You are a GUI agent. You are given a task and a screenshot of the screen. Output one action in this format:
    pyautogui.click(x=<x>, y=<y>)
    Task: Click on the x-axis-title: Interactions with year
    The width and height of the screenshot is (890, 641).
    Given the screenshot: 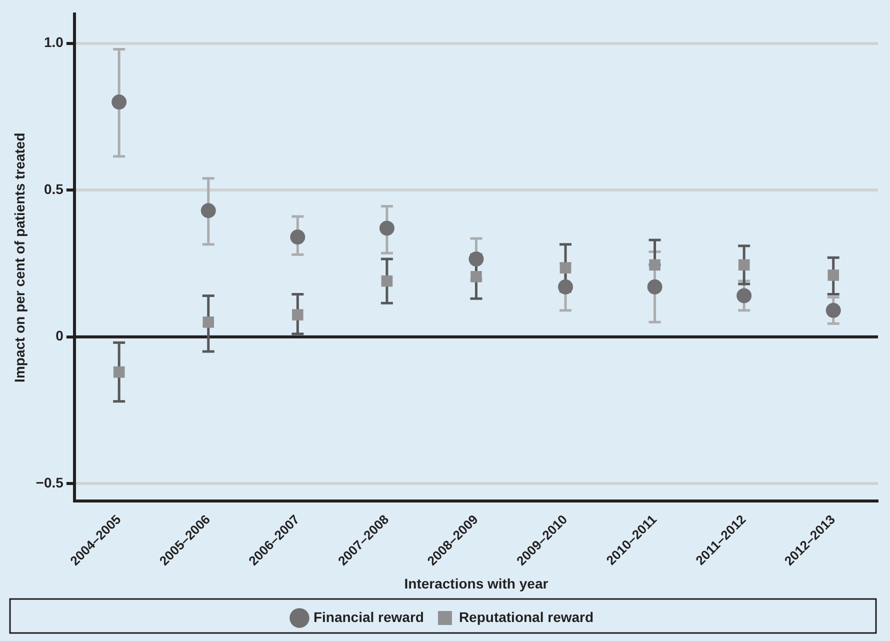 What is the action you would take?
    pyautogui.click(x=476, y=583)
    